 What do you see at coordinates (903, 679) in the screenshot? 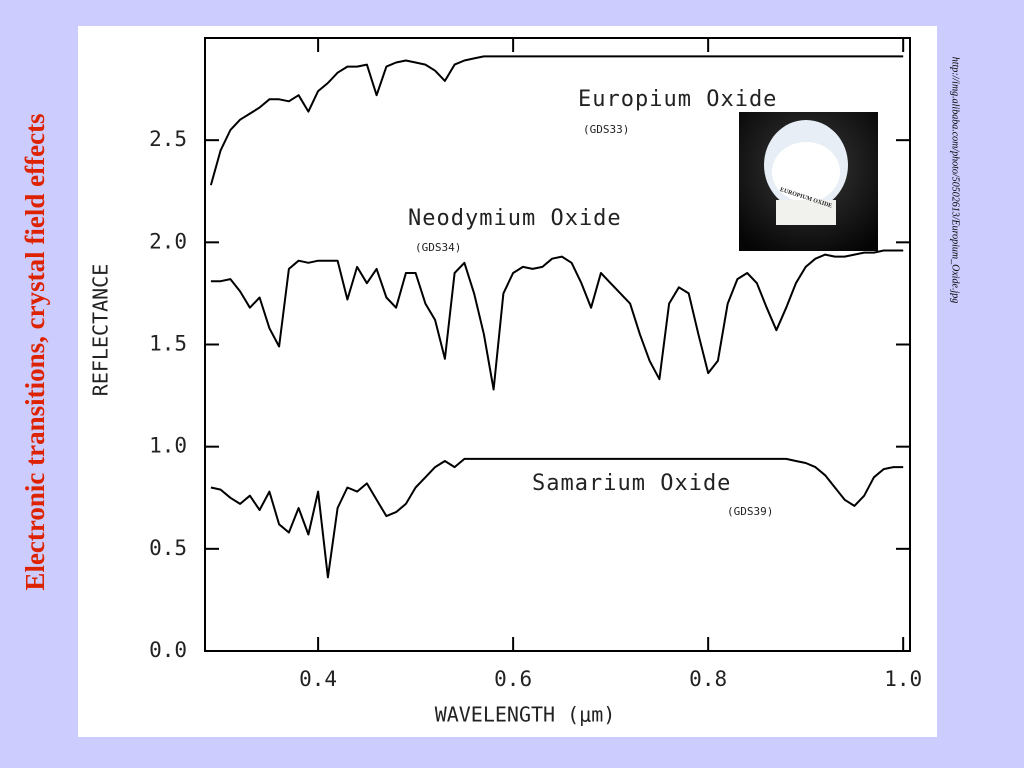
I see `x-tick-label: 1.0` at bounding box center [903, 679].